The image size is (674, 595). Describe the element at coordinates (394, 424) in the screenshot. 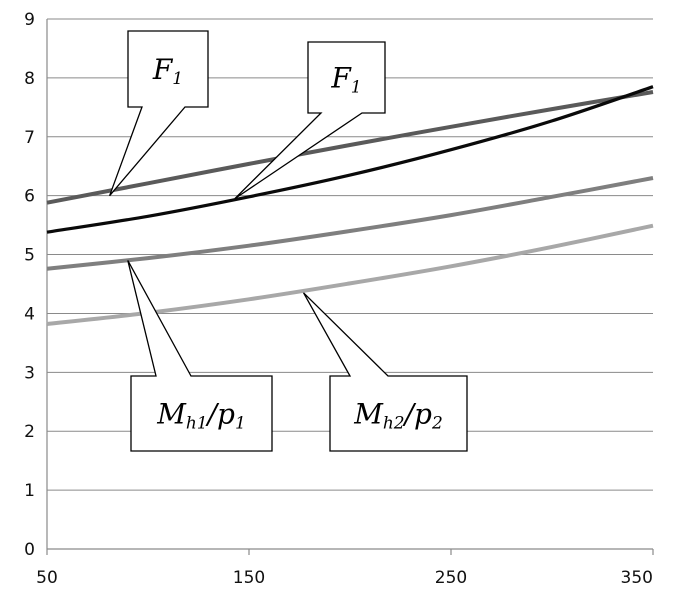

I see `callout-subscript: h2` at that location.